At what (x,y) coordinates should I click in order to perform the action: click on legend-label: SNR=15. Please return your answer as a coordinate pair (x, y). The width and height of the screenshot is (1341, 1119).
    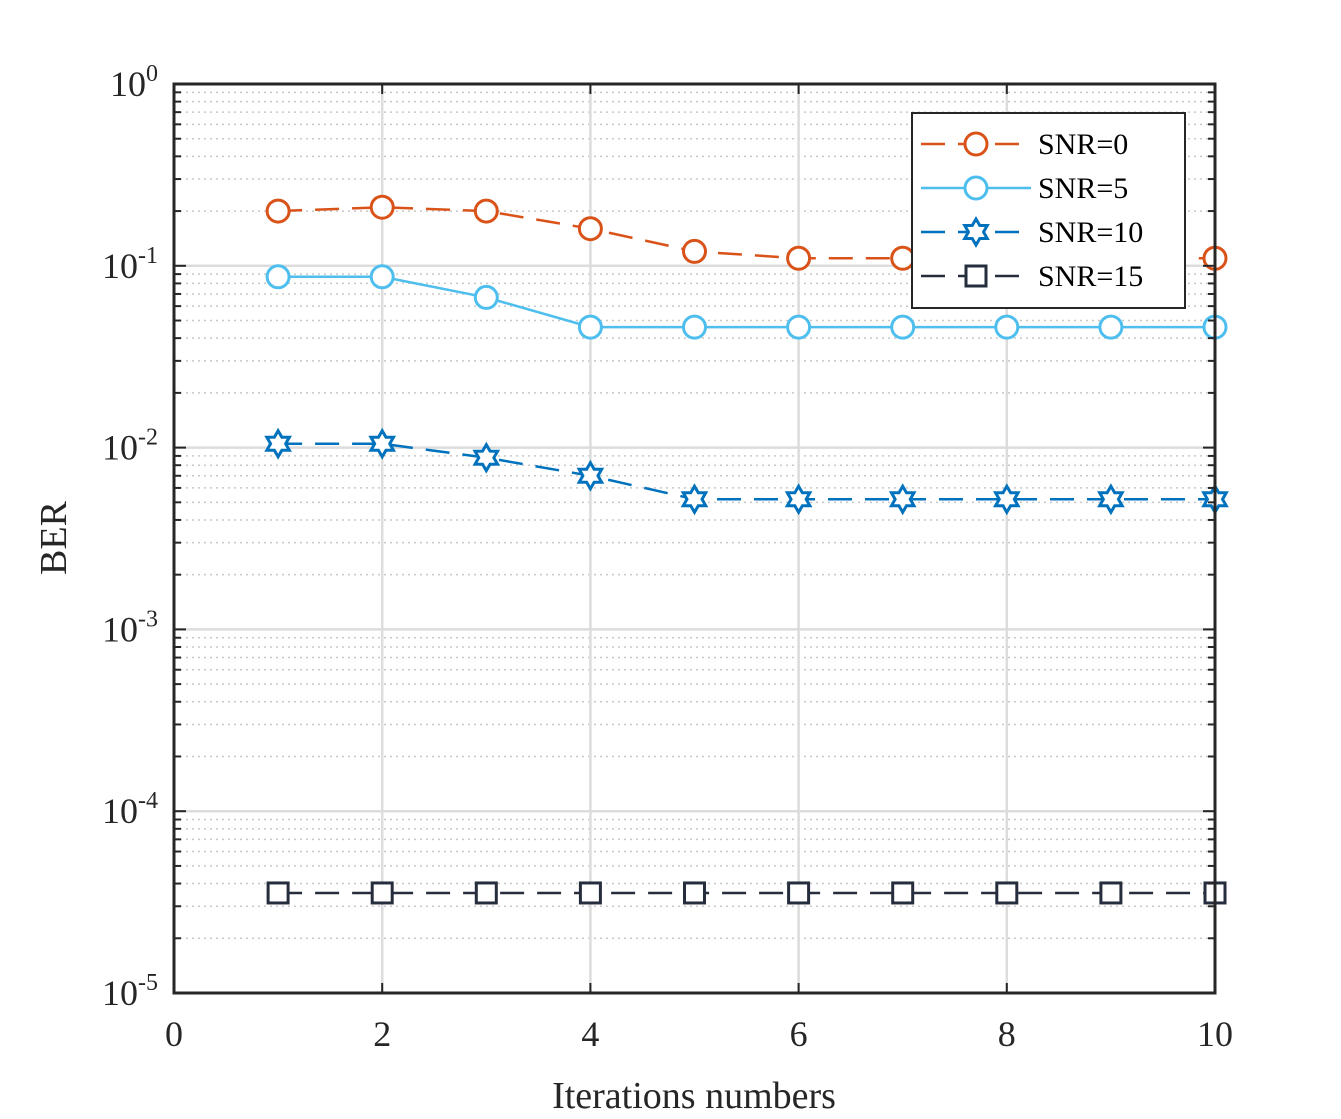
    Looking at the image, I should click on (1090, 276).